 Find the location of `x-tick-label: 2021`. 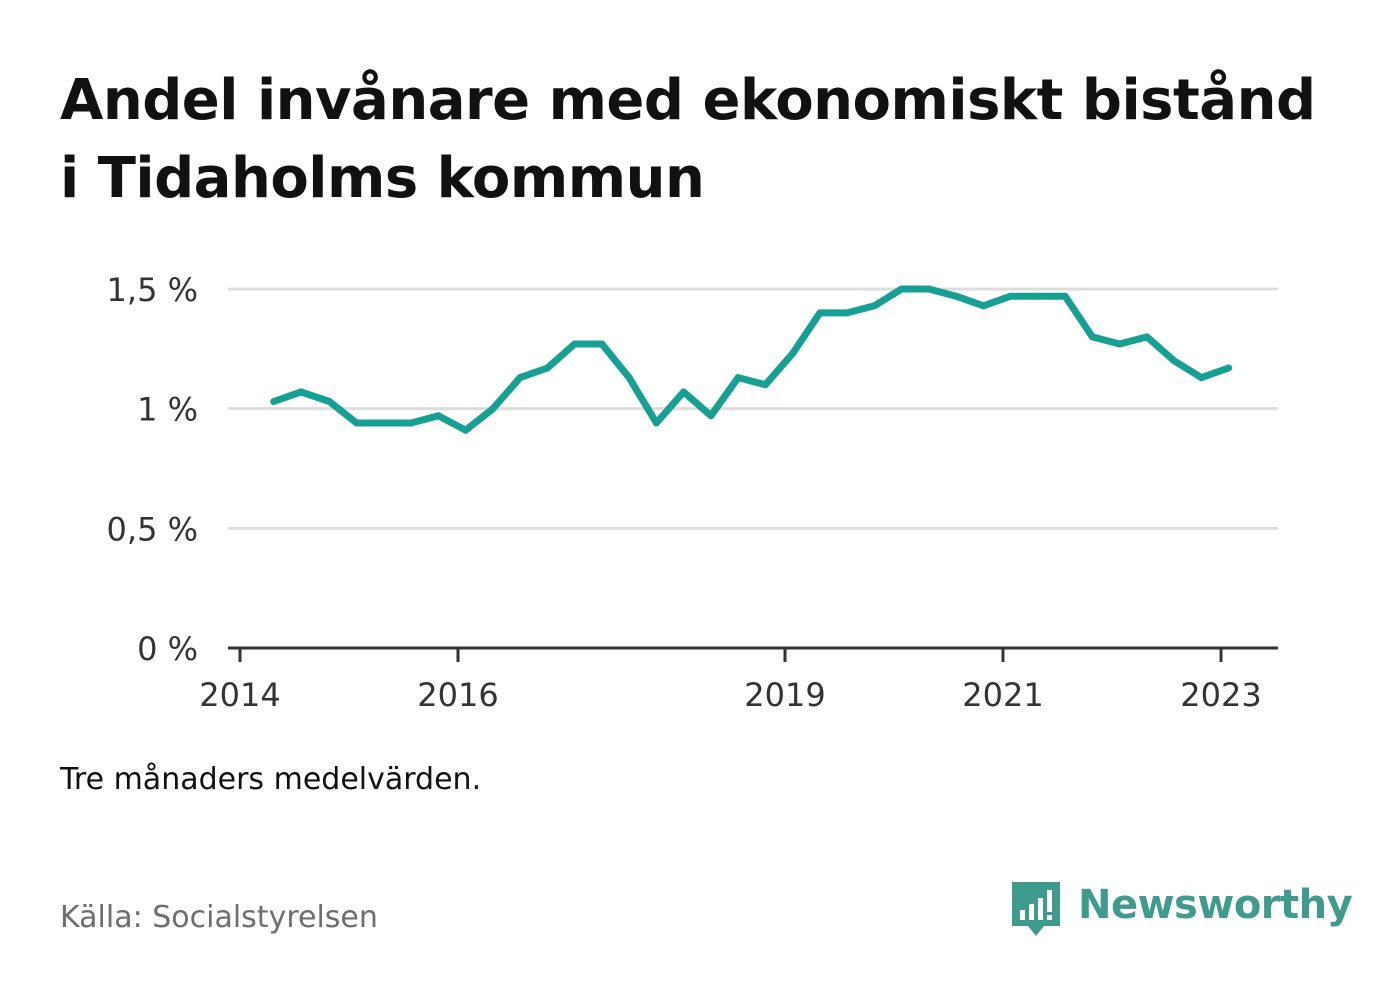

x-tick-label: 2021 is located at coordinates (1002, 695).